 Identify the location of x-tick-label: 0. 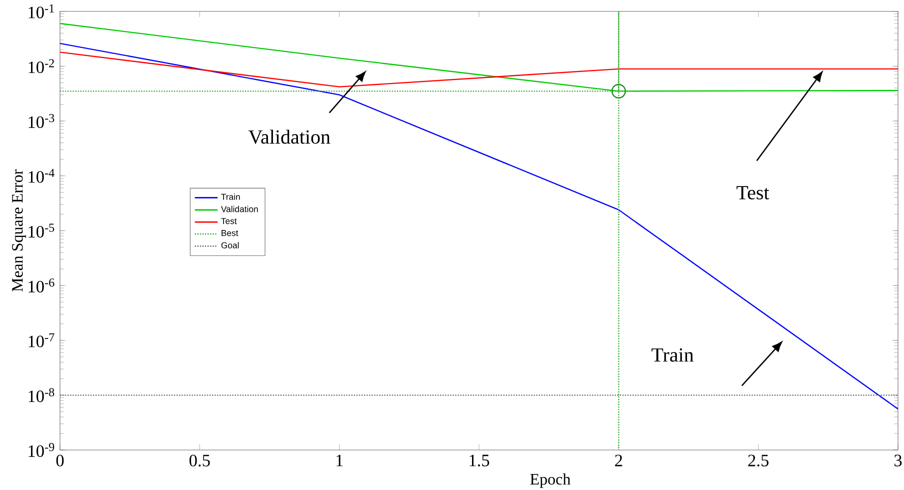
(60, 460).